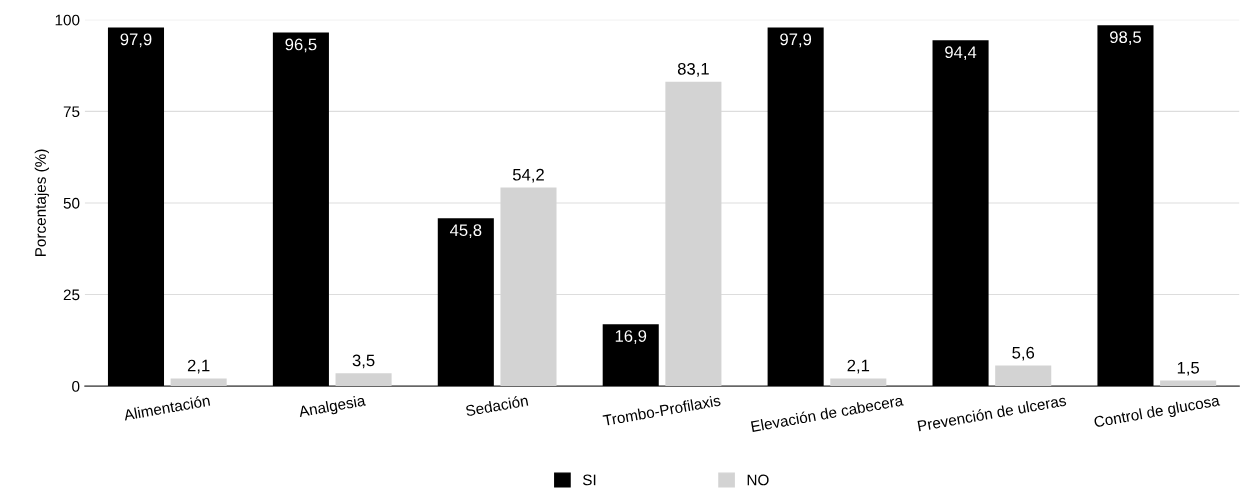 The height and width of the screenshot is (495, 1248). Describe the element at coordinates (71, 112) in the screenshot. I see `y-tick-label: 75` at that location.